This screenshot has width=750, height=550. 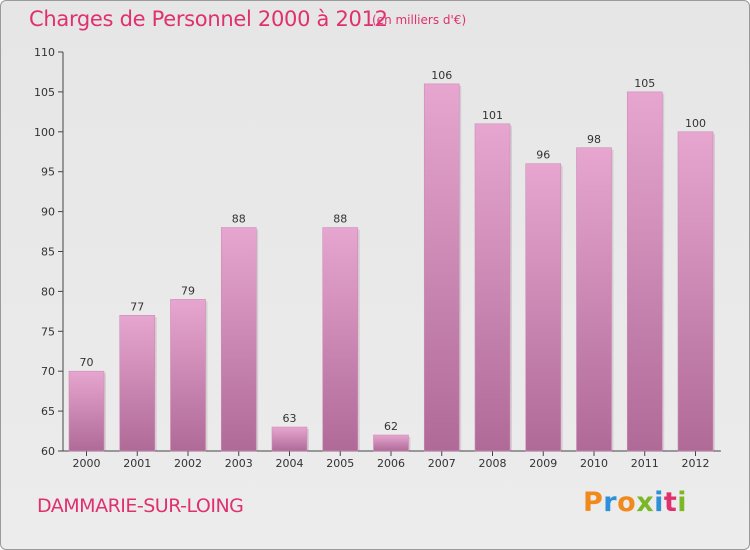 What do you see at coordinates (239, 463) in the screenshot?
I see `x-tick-label: 2003` at bounding box center [239, 463].